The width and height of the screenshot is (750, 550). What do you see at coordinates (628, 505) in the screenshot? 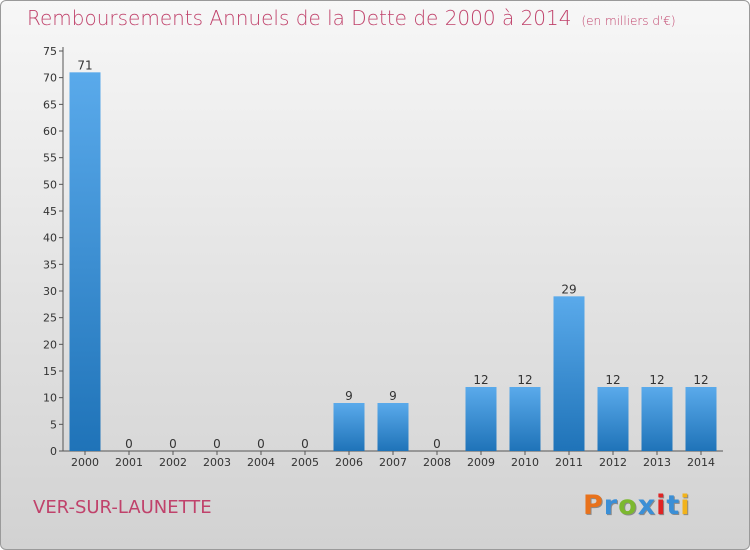
I see `logo-letter: o` at bounding box center [628, 505].